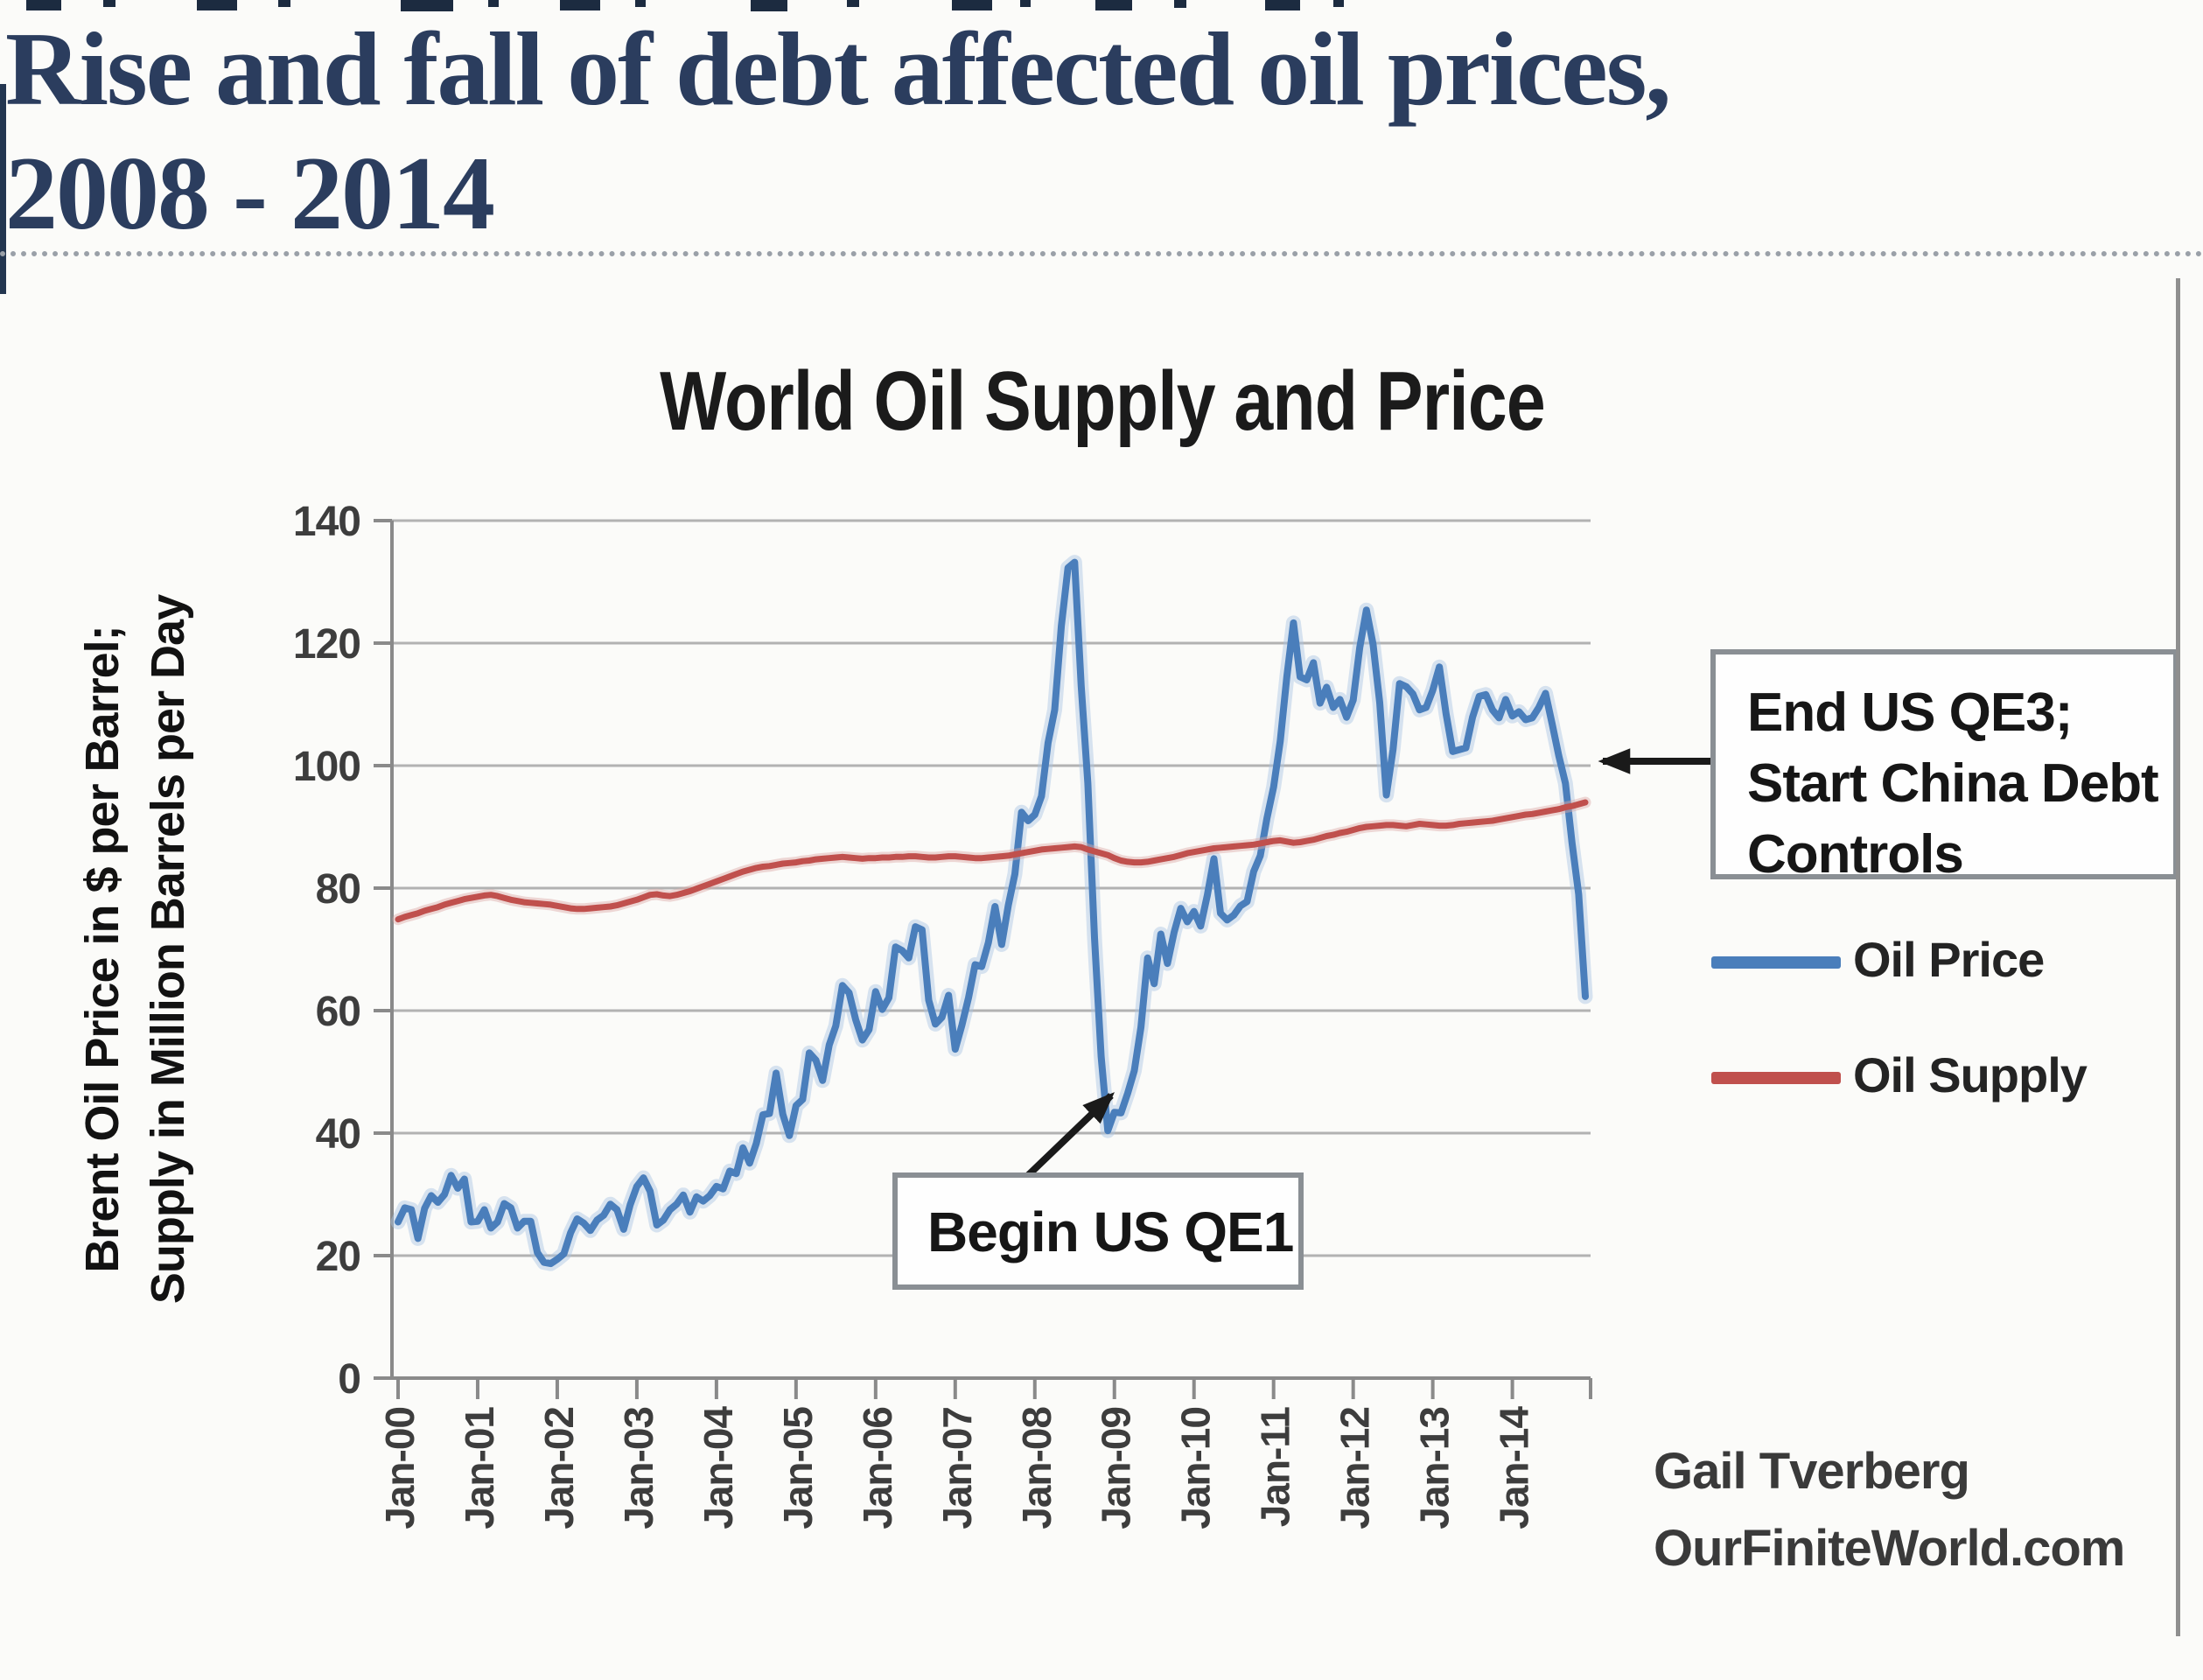 This screenshot has height=1680, width=2203. I want to click on credit-website: OurFiniteWorld.com, so click(1889, 1548).